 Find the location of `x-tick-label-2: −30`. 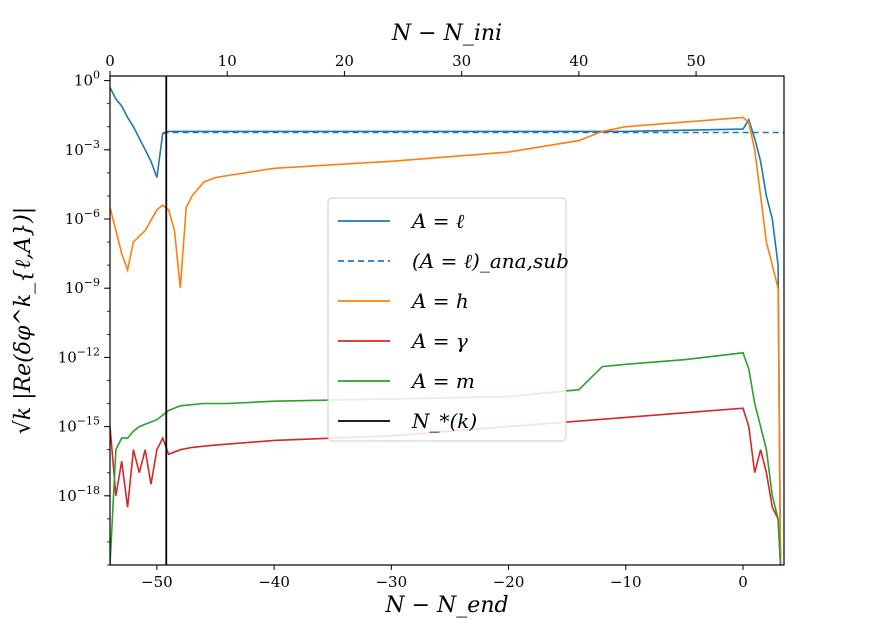

x-tick-label-2: −30 is located at coordinates (391, 582).